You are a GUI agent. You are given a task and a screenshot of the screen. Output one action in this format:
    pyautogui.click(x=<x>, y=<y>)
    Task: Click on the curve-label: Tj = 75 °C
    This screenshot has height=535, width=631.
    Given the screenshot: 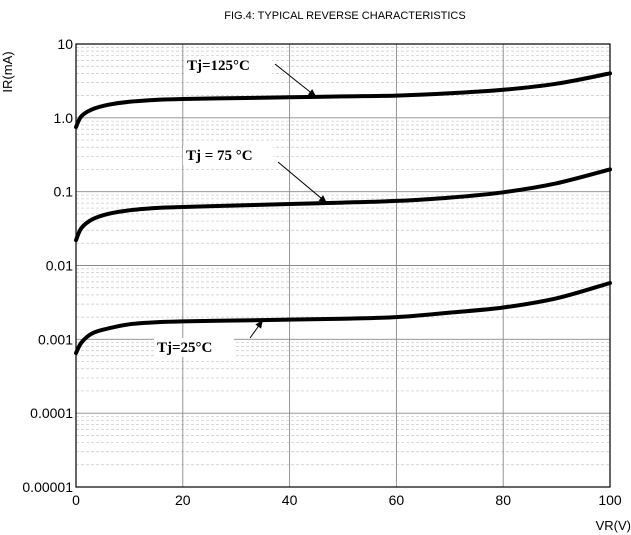 What is the action you would take?
    pyautogui.click(x=219, y=156)
    